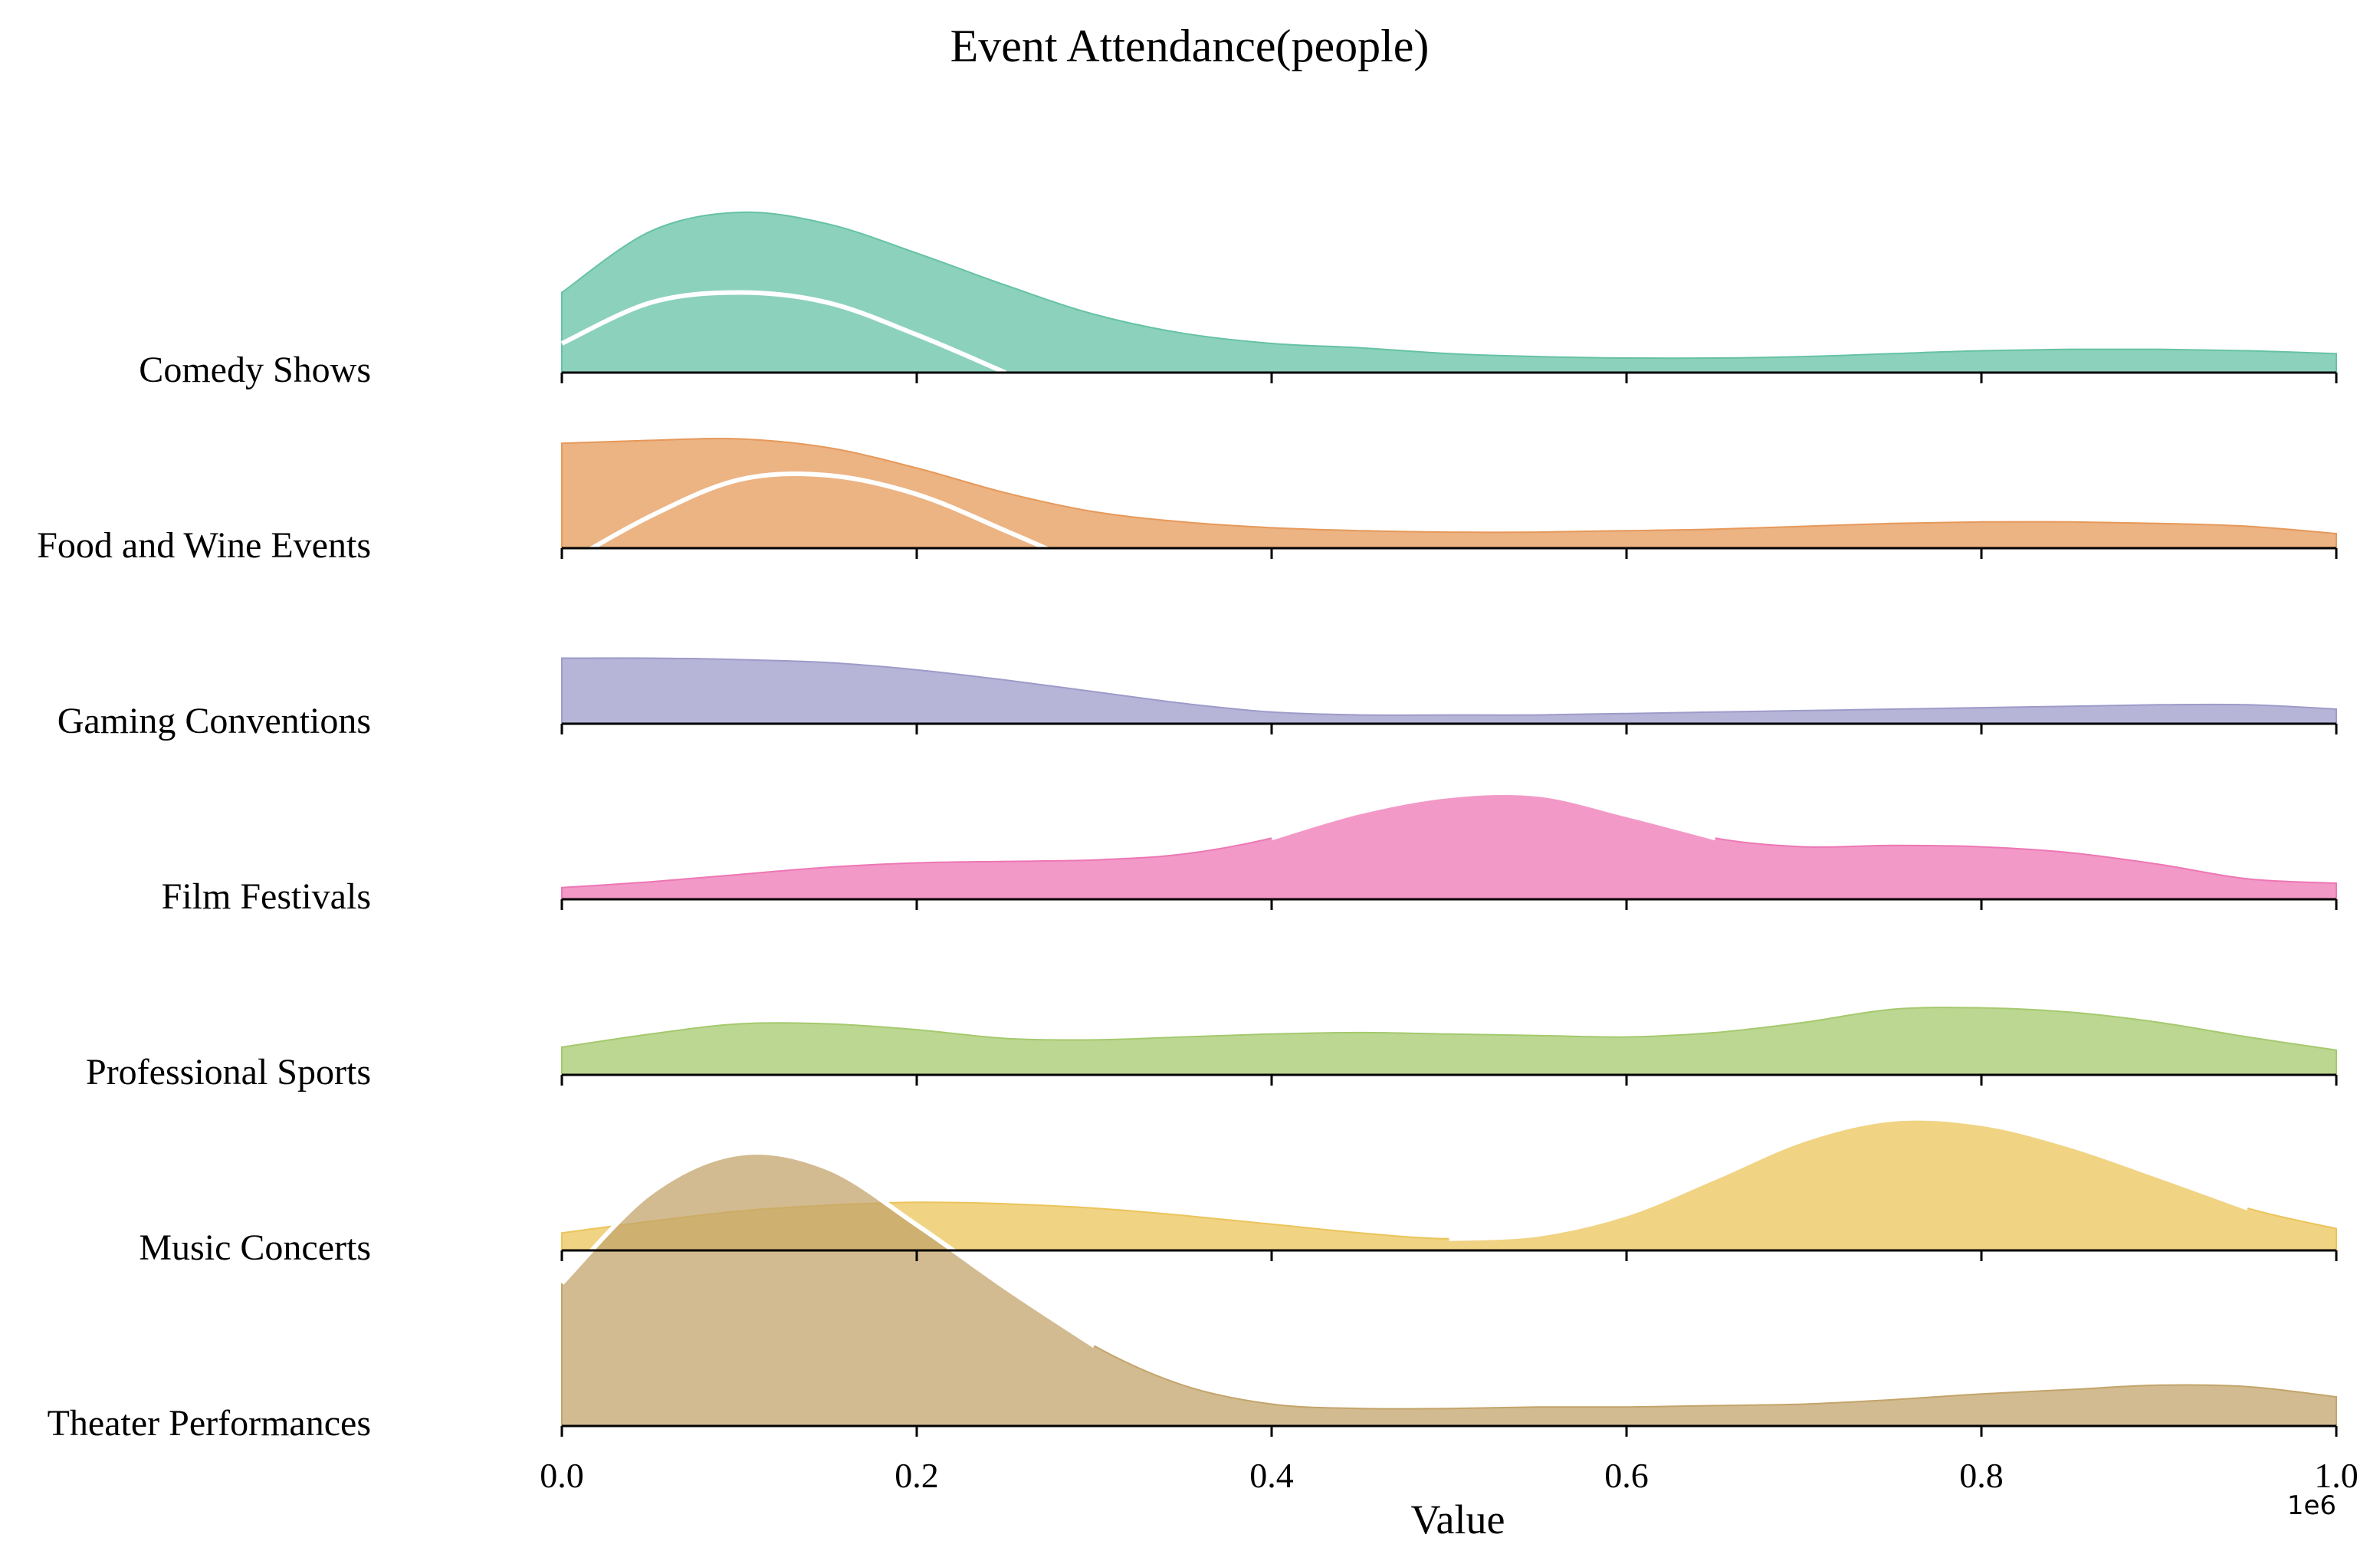  Describe the element at coordinates (1190, 46) in the screenshot. I see `chart-title: Event Attendance(people)` at that location.